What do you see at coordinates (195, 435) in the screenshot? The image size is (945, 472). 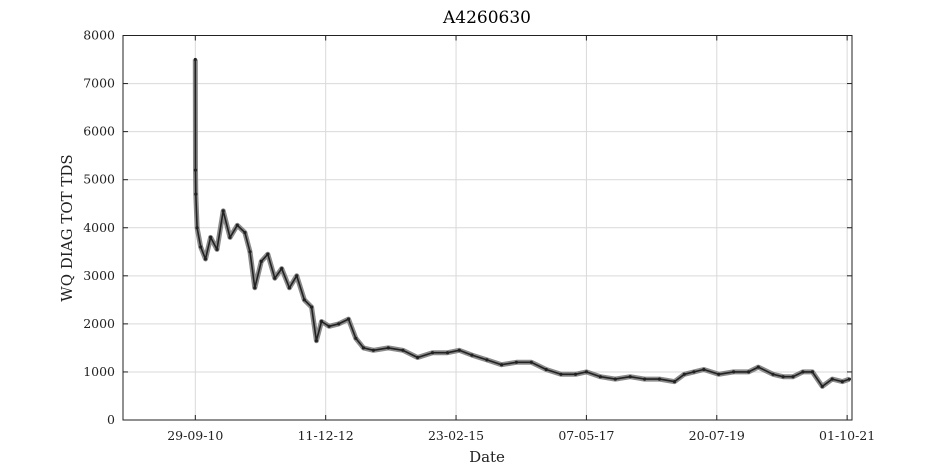 I see `x-tick-label: 29-09-10` at bounding box center [195, 435].